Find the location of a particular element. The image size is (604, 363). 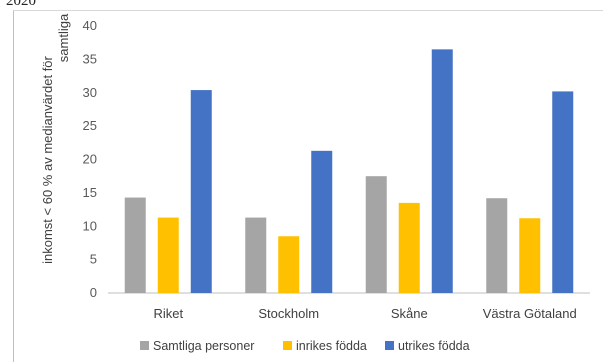

x-category-label: Skåne is located at coordinates (409, 313).